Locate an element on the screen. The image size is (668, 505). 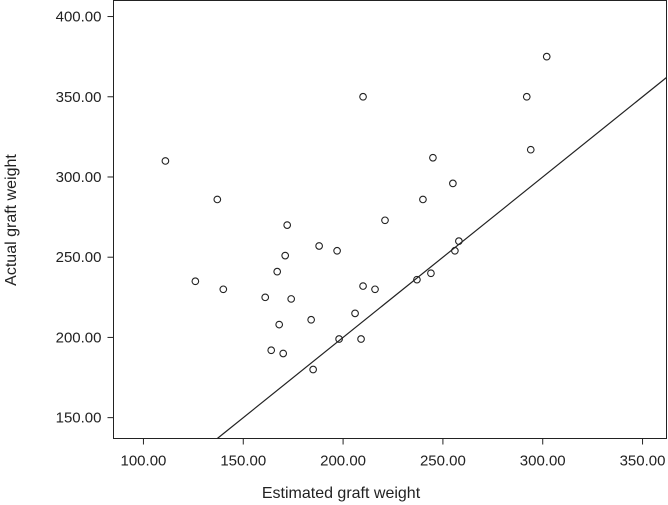
y-tick-label: 400.00 is located at coordinates (79, 17).